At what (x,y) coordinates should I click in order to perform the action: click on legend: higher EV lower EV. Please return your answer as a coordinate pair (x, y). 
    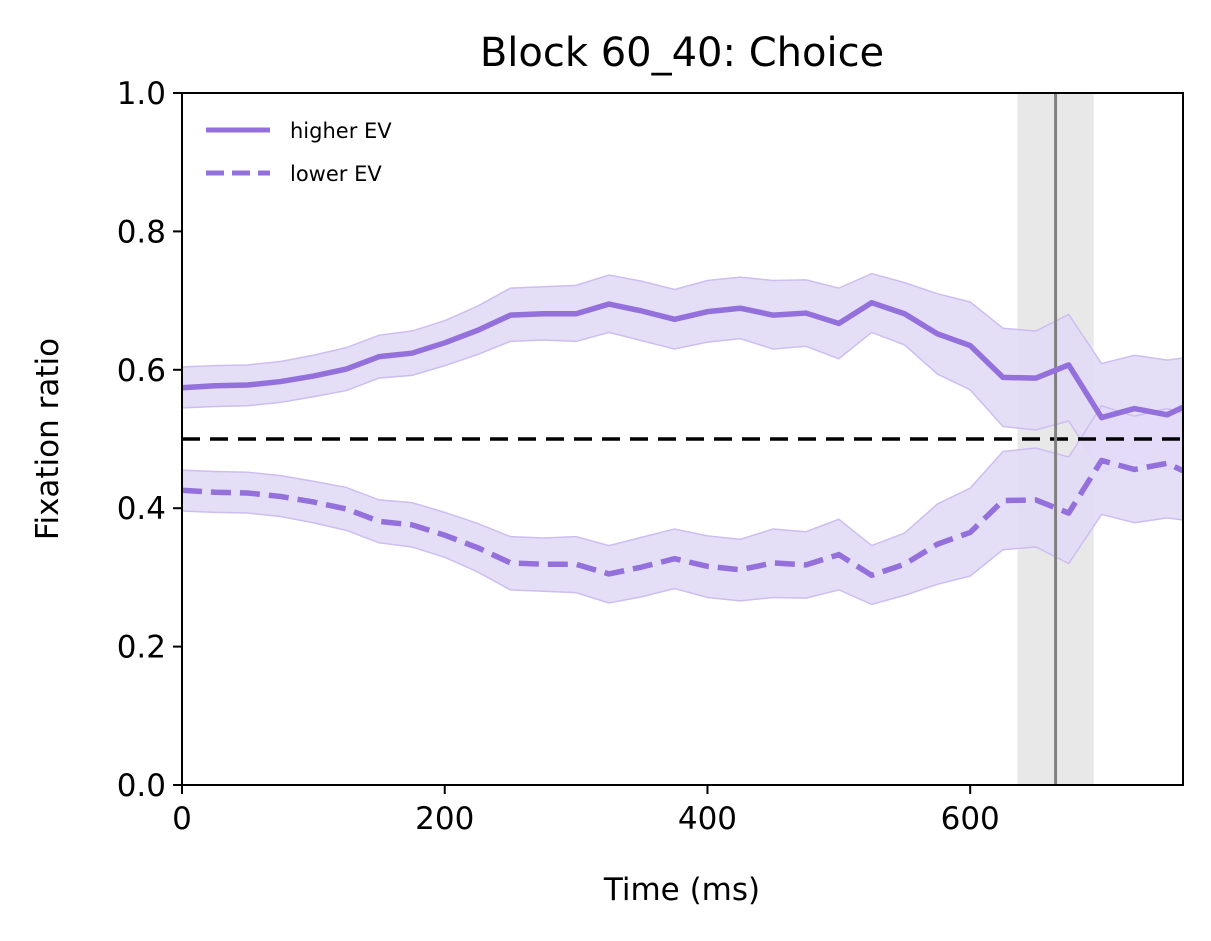
    Looking at the image, I should click on (299, 152).